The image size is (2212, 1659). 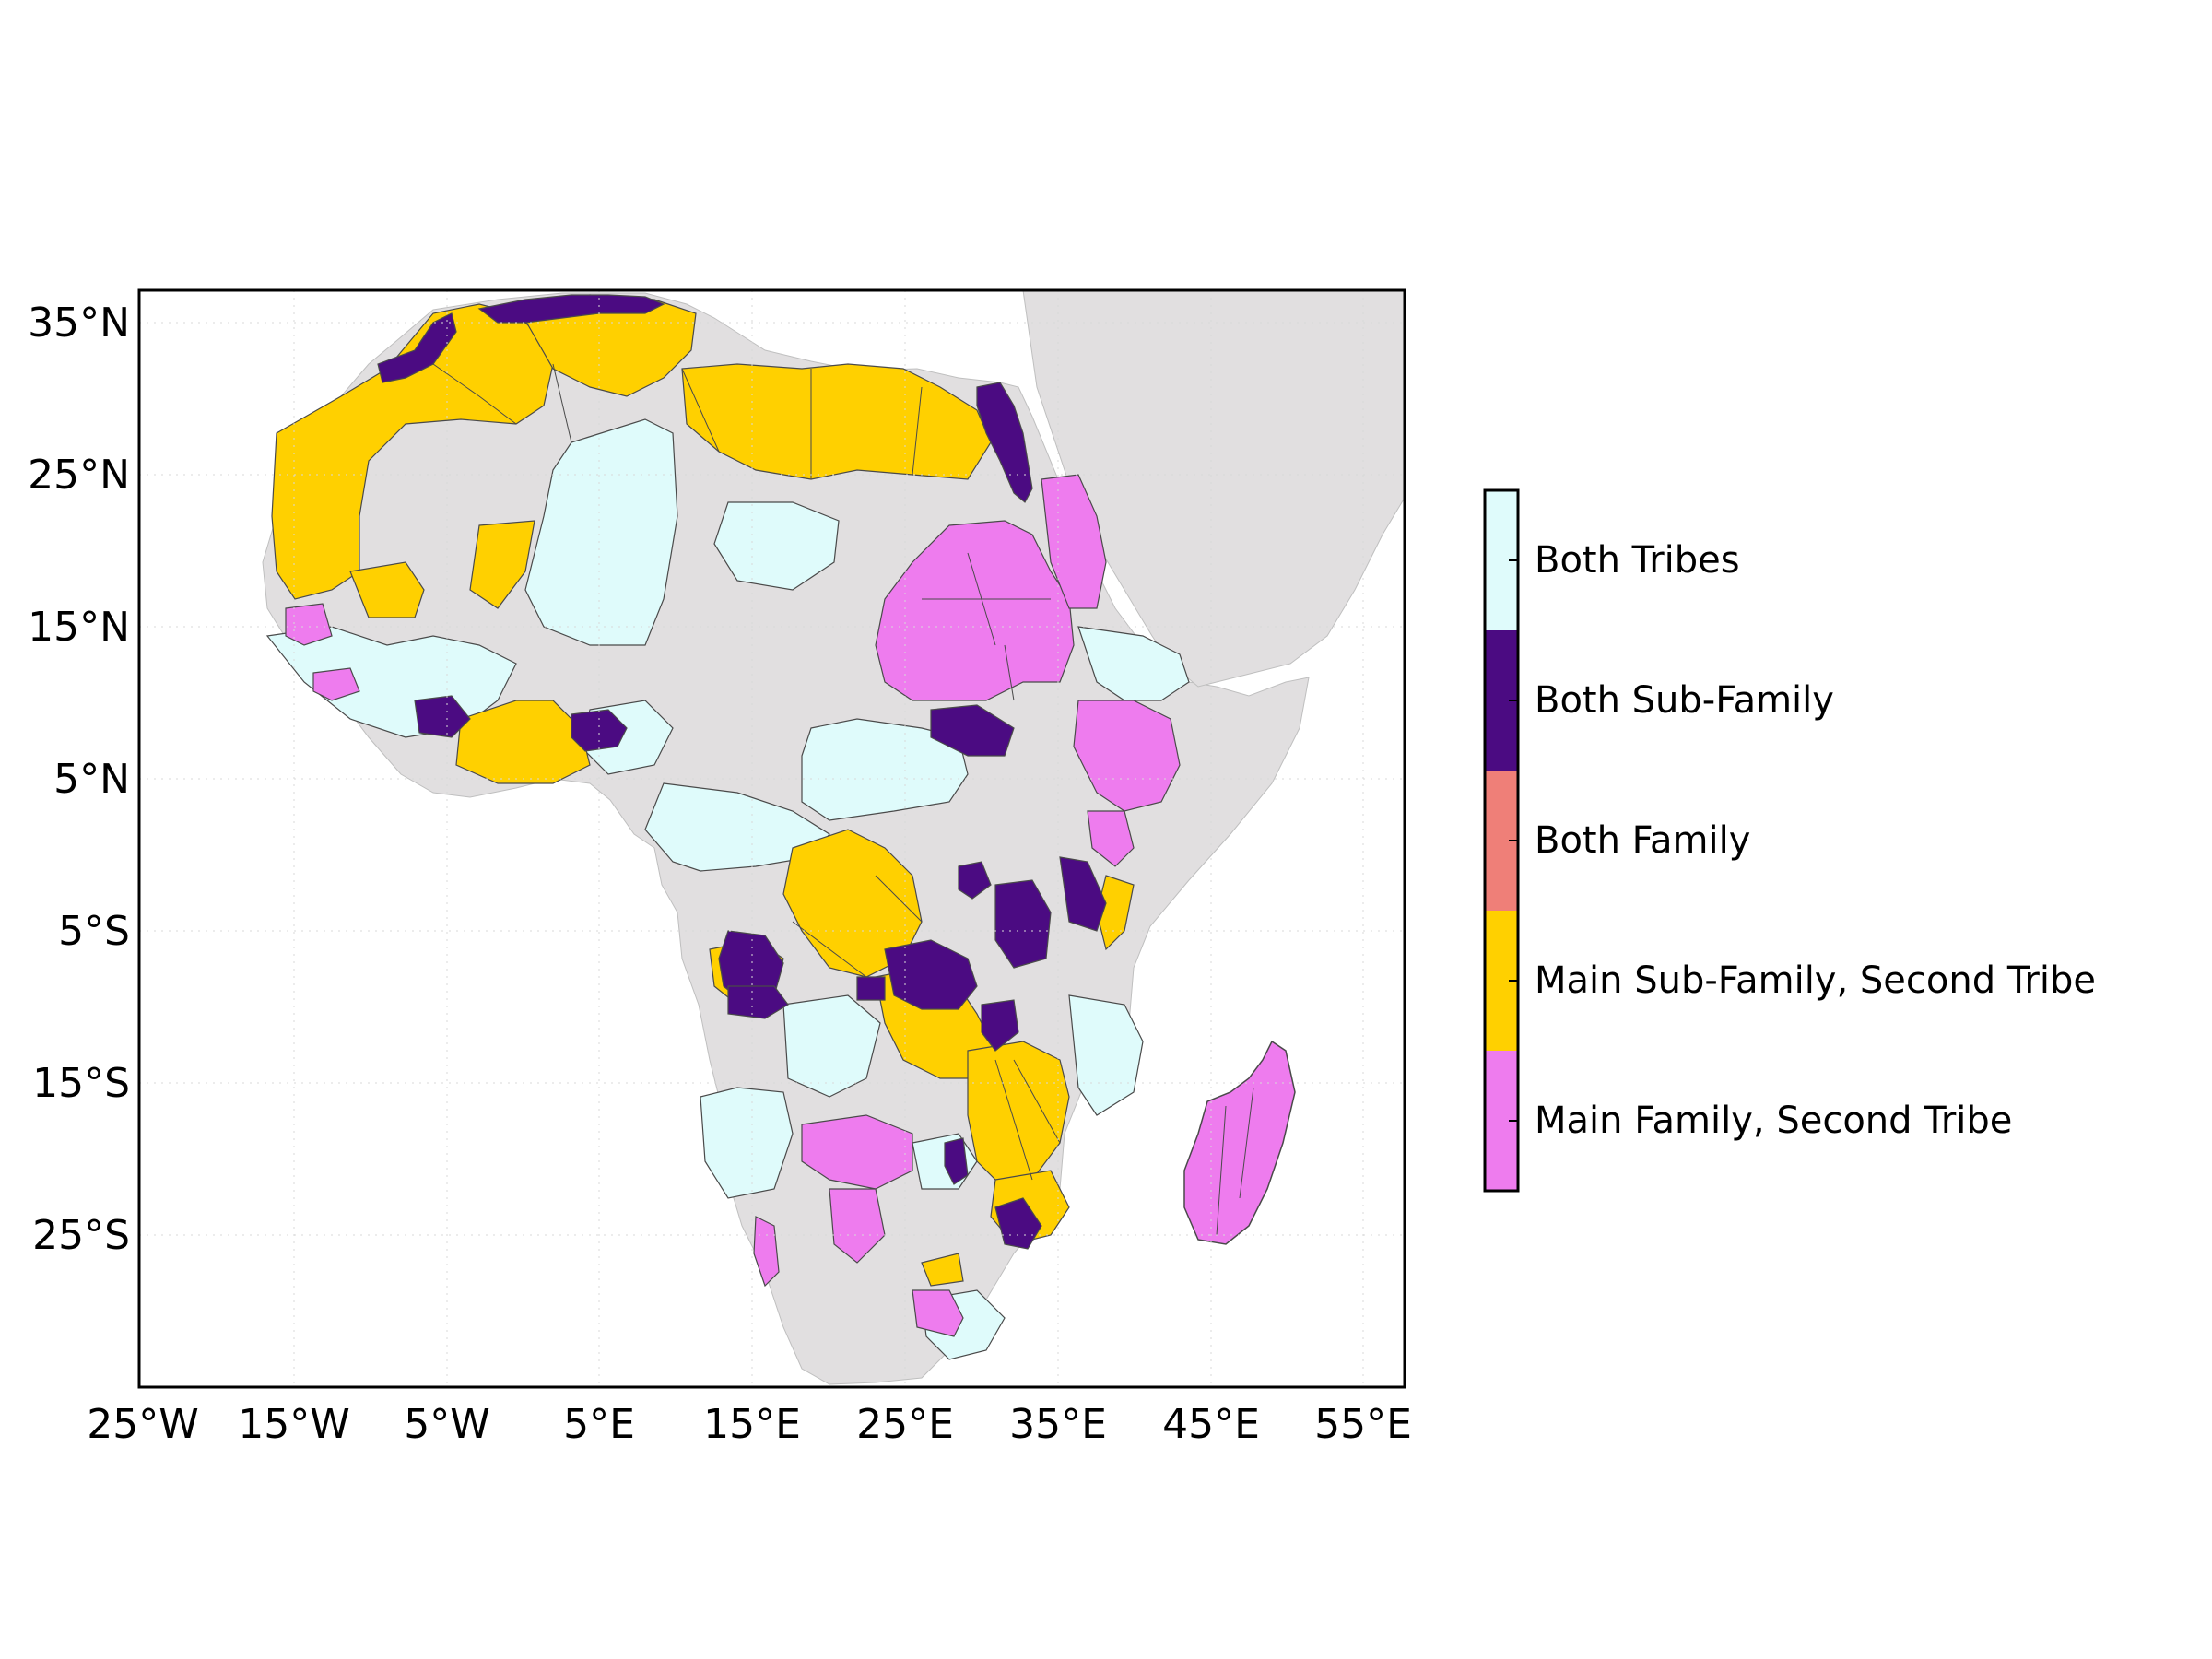 I want to click on lon-tick-label: 45°E, so click(x=1211, y=1424).